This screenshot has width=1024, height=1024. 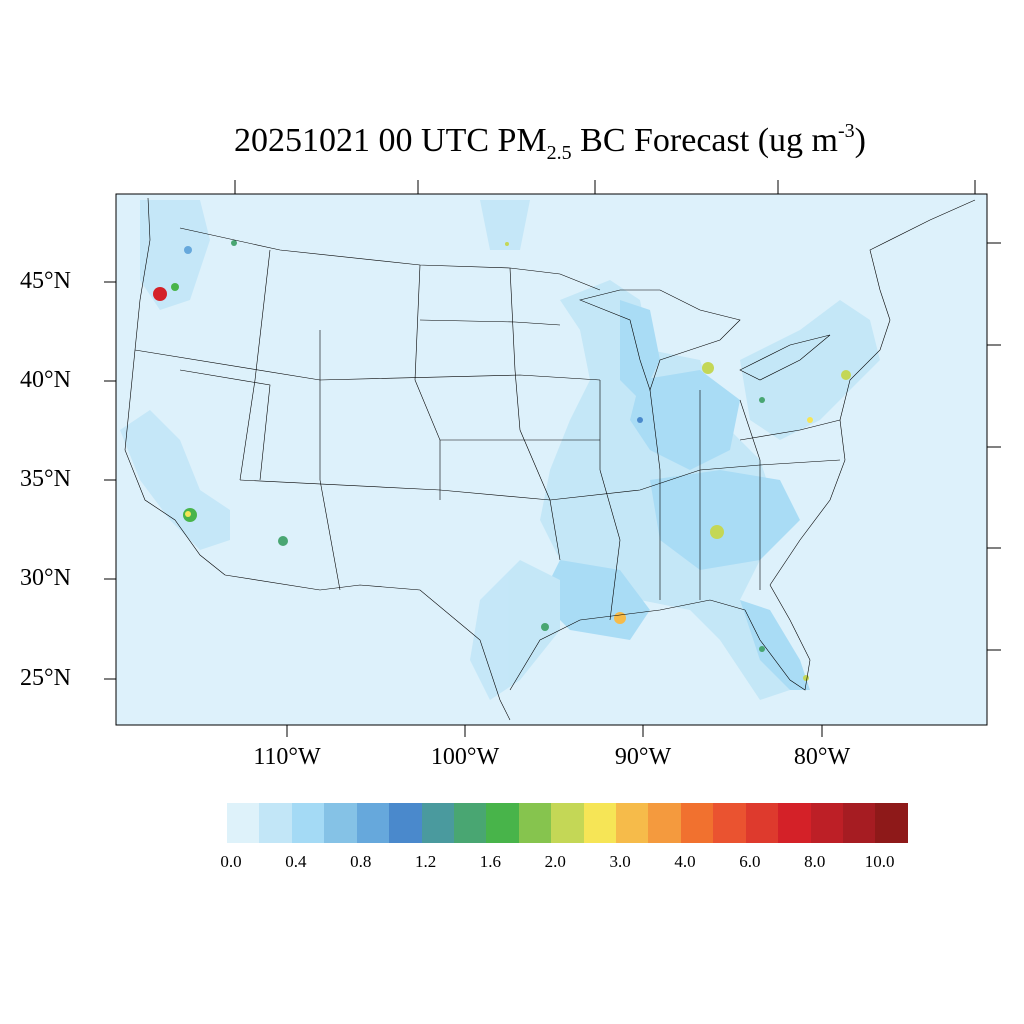 I want to click on florida-coast, so click(x=777, y=637).